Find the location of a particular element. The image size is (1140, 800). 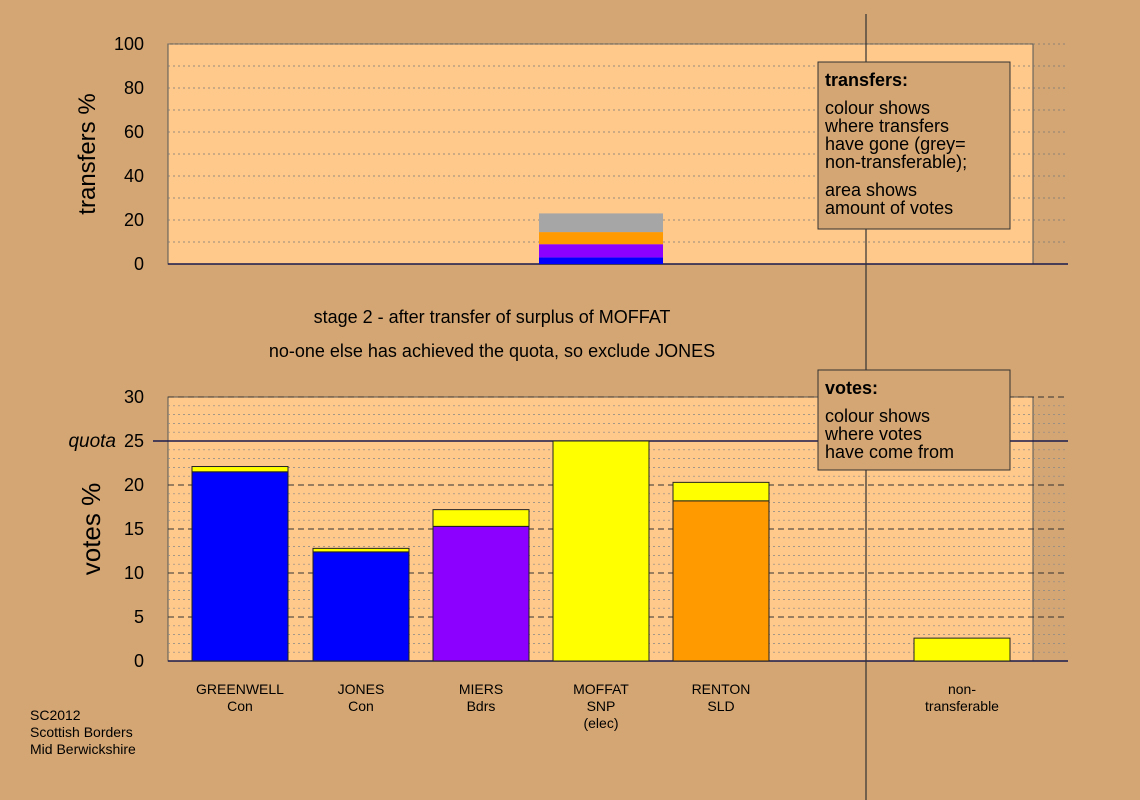

y-tick-label: 10 is located at coordinates (134, 573).